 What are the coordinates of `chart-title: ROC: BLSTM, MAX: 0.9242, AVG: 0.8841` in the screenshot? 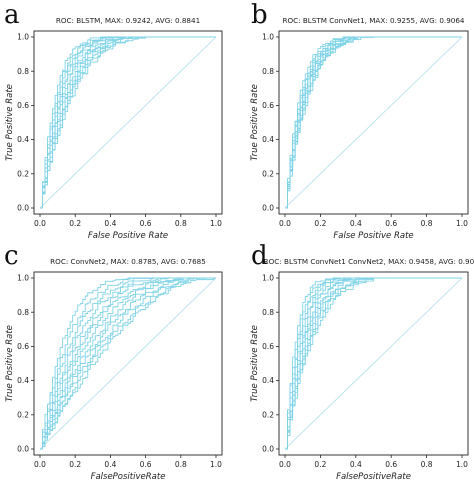 It's located at (128, 20).